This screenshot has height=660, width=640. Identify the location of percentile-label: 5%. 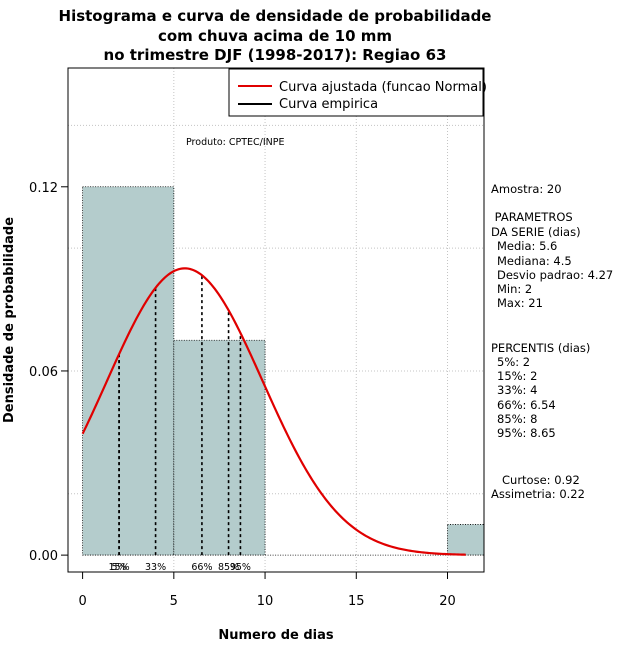
(119, 567).